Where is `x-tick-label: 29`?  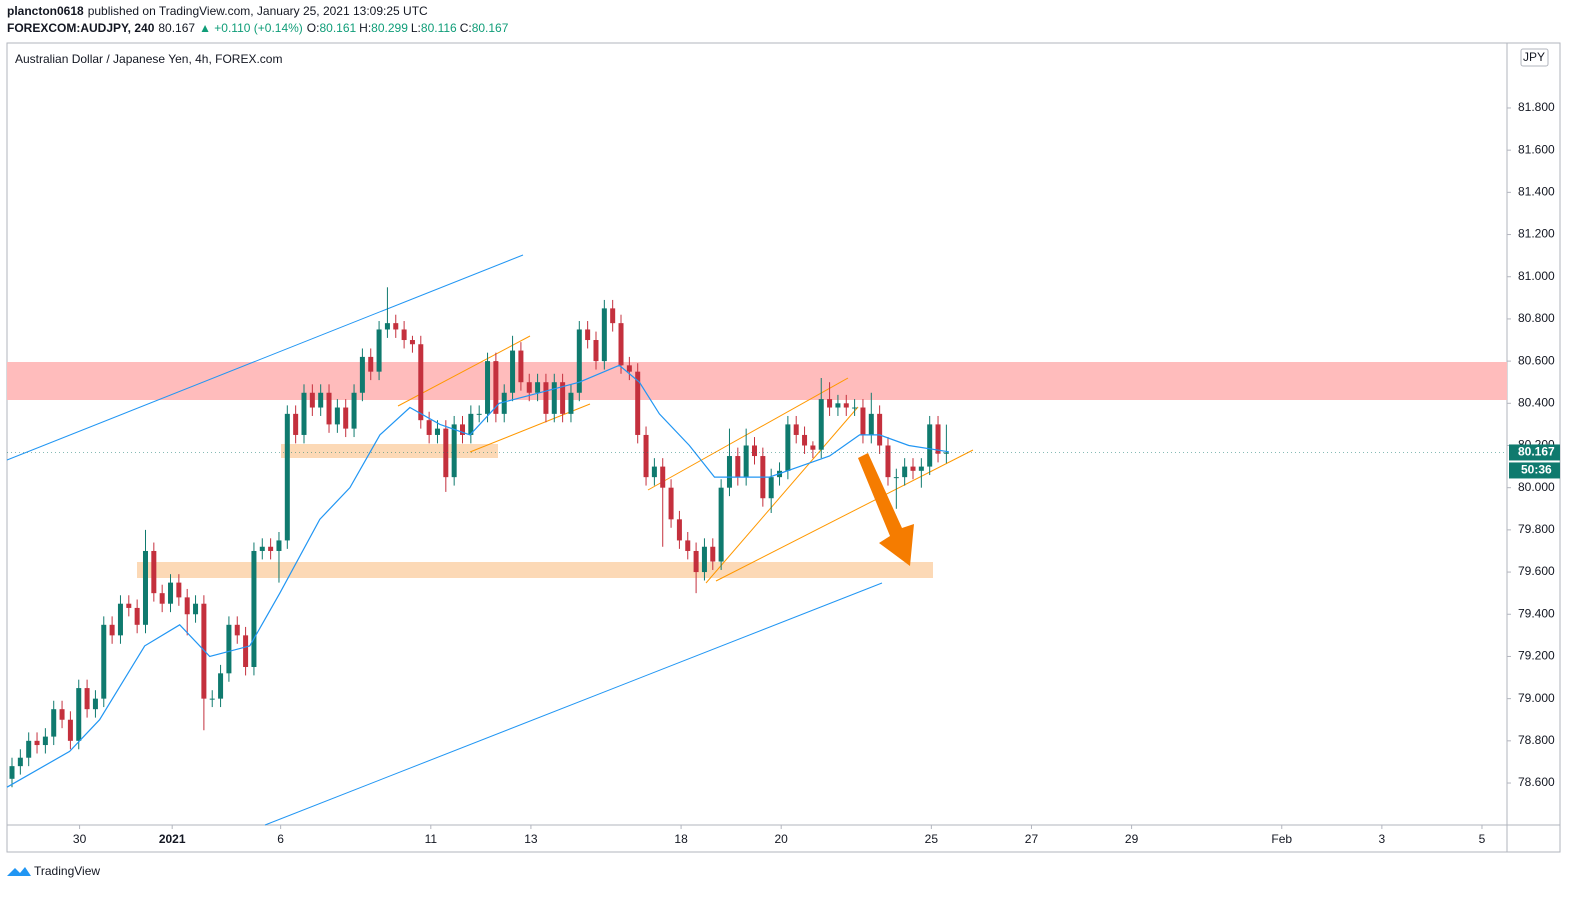 x-tick-label: 29 is located at coordinates (1132, 839).